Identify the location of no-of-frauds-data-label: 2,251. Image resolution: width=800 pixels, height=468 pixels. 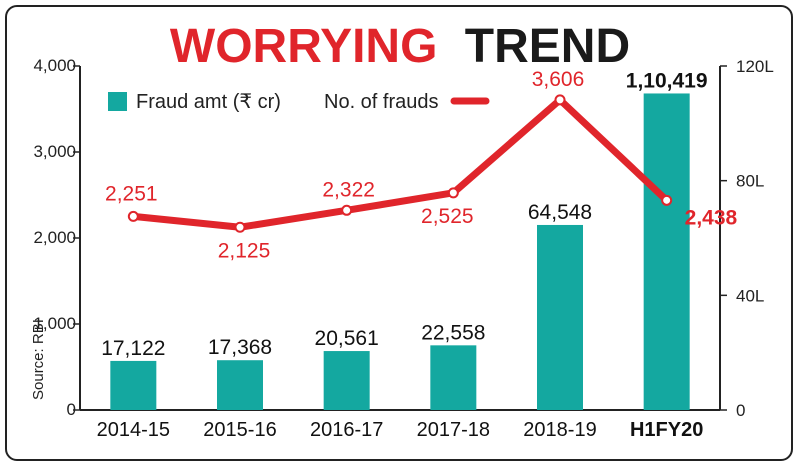
(131, 193).